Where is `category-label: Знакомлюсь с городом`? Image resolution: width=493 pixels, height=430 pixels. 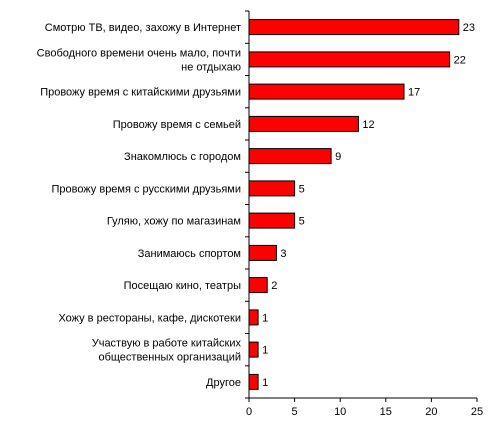
category-label: Знакомлюсь с городом is located at coordinates (182, 157).